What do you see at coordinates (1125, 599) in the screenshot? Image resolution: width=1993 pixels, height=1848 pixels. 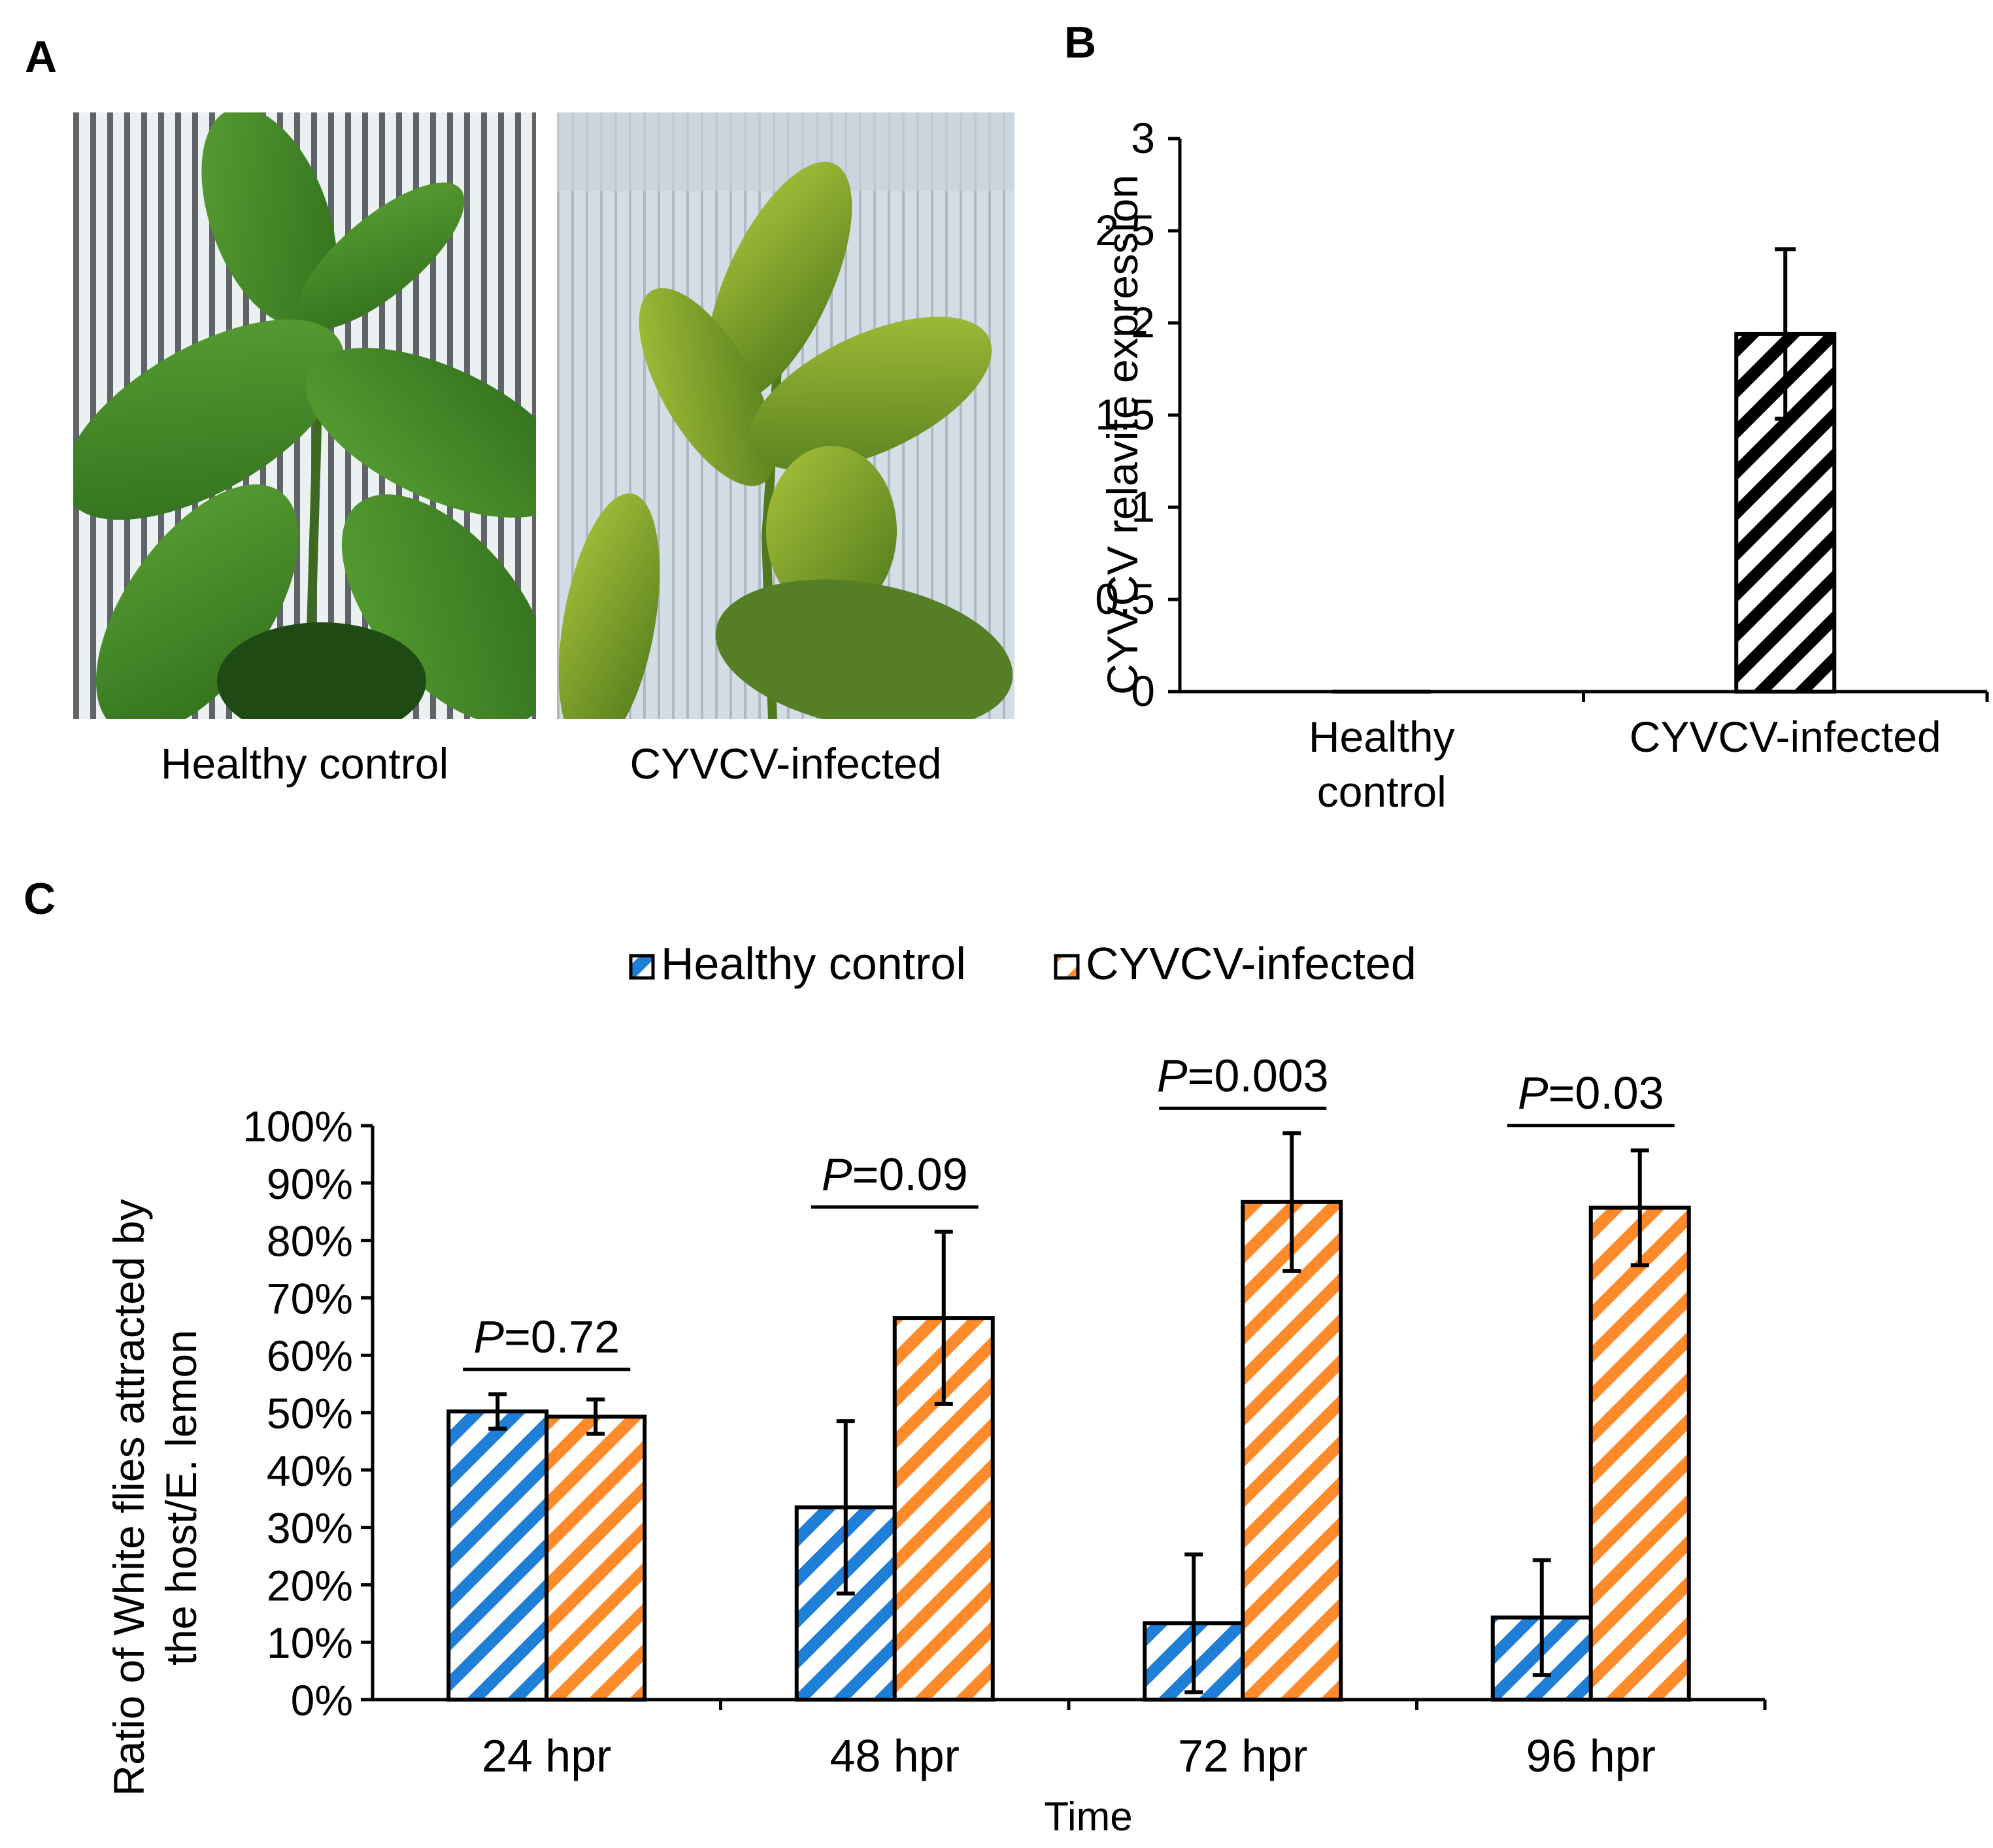 I see `y-tick-label: 0.5` at bounding box center [1125, 599].